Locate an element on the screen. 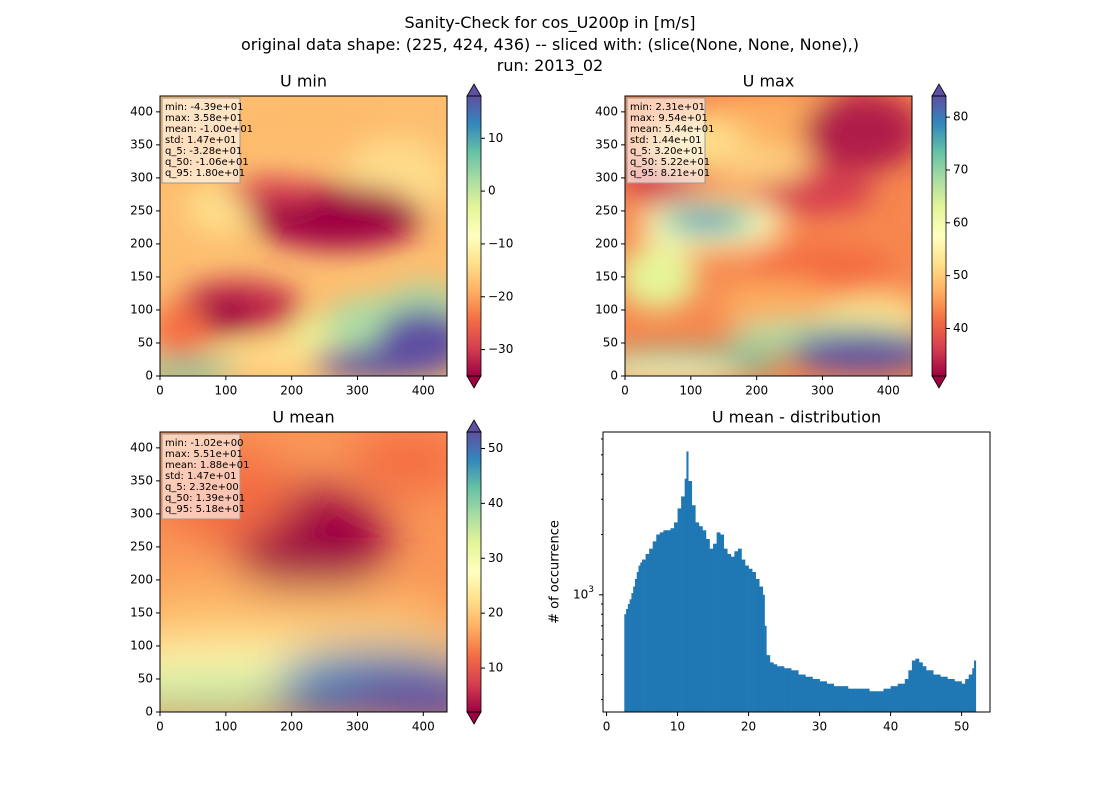  colorbar-tick-label: 40 is located at coordinates (960, 328).